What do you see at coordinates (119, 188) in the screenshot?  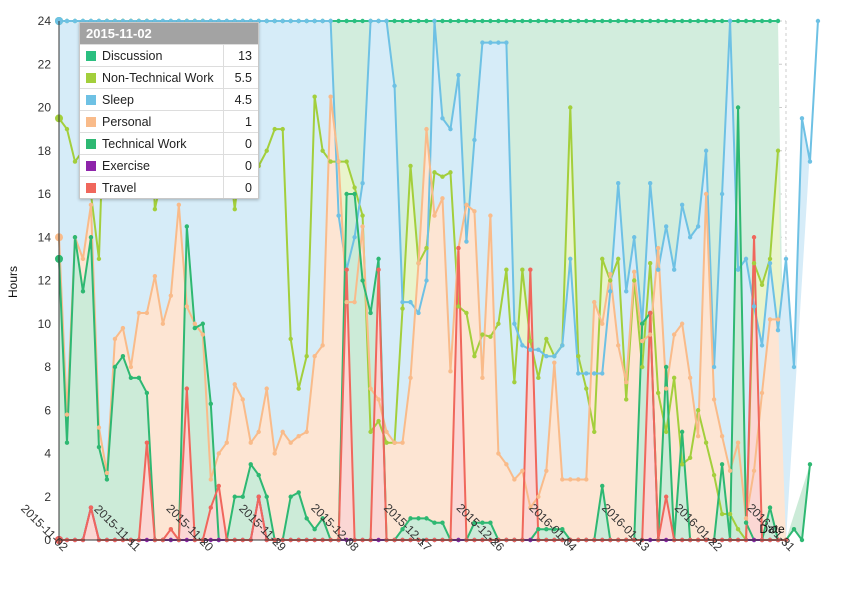 I see `tooltip-series-label: Travel` at bounding box center [119, 188].